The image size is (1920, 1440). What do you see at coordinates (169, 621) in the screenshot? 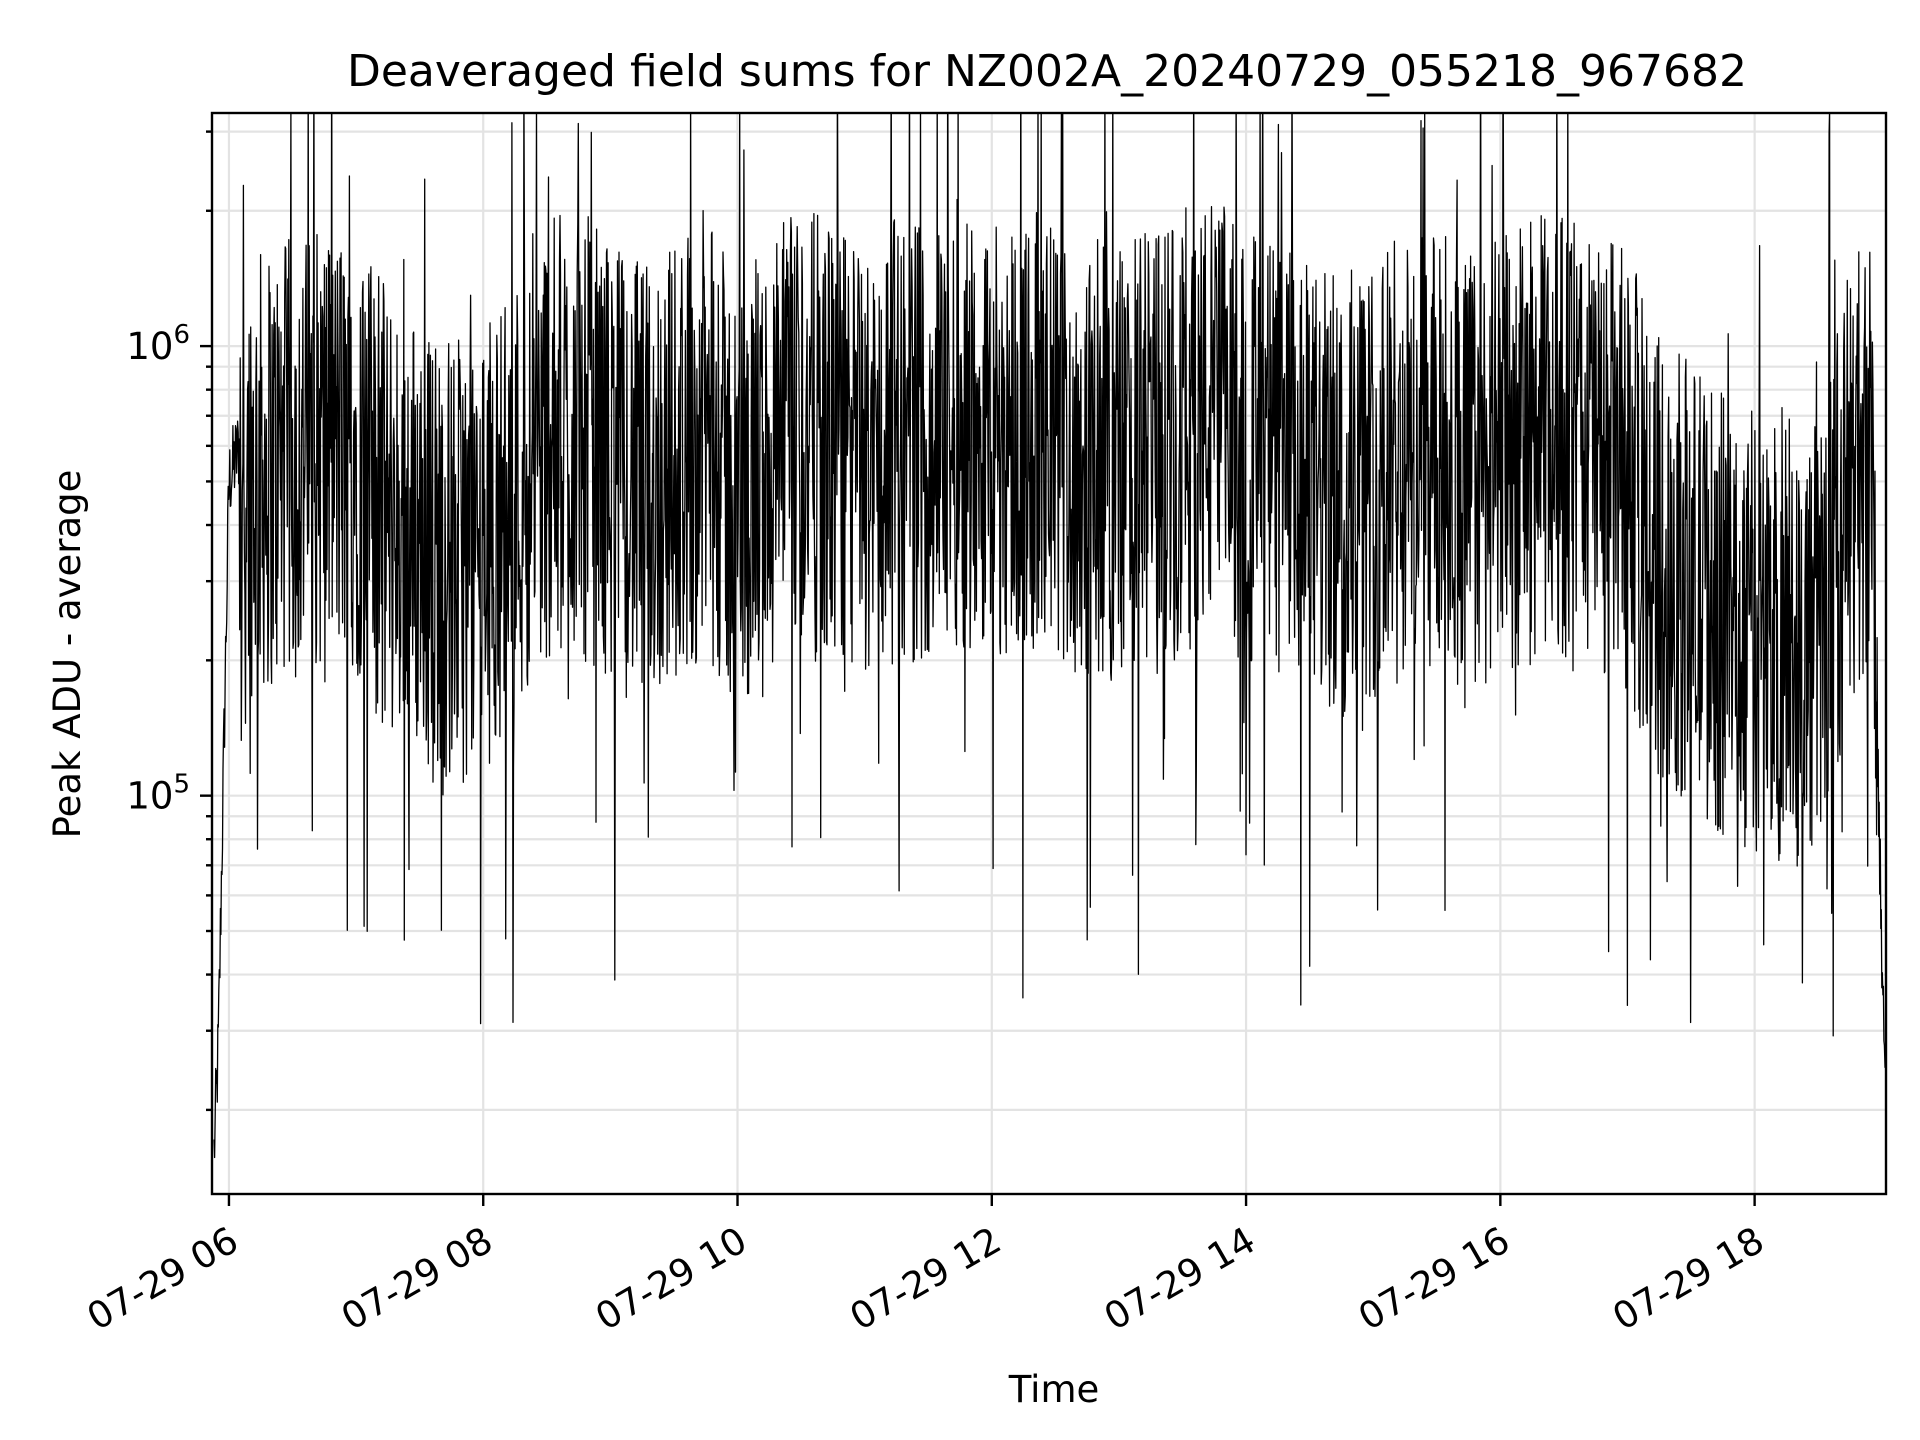
I see `y-axis: 105 106` at bounding box center [169, 621].